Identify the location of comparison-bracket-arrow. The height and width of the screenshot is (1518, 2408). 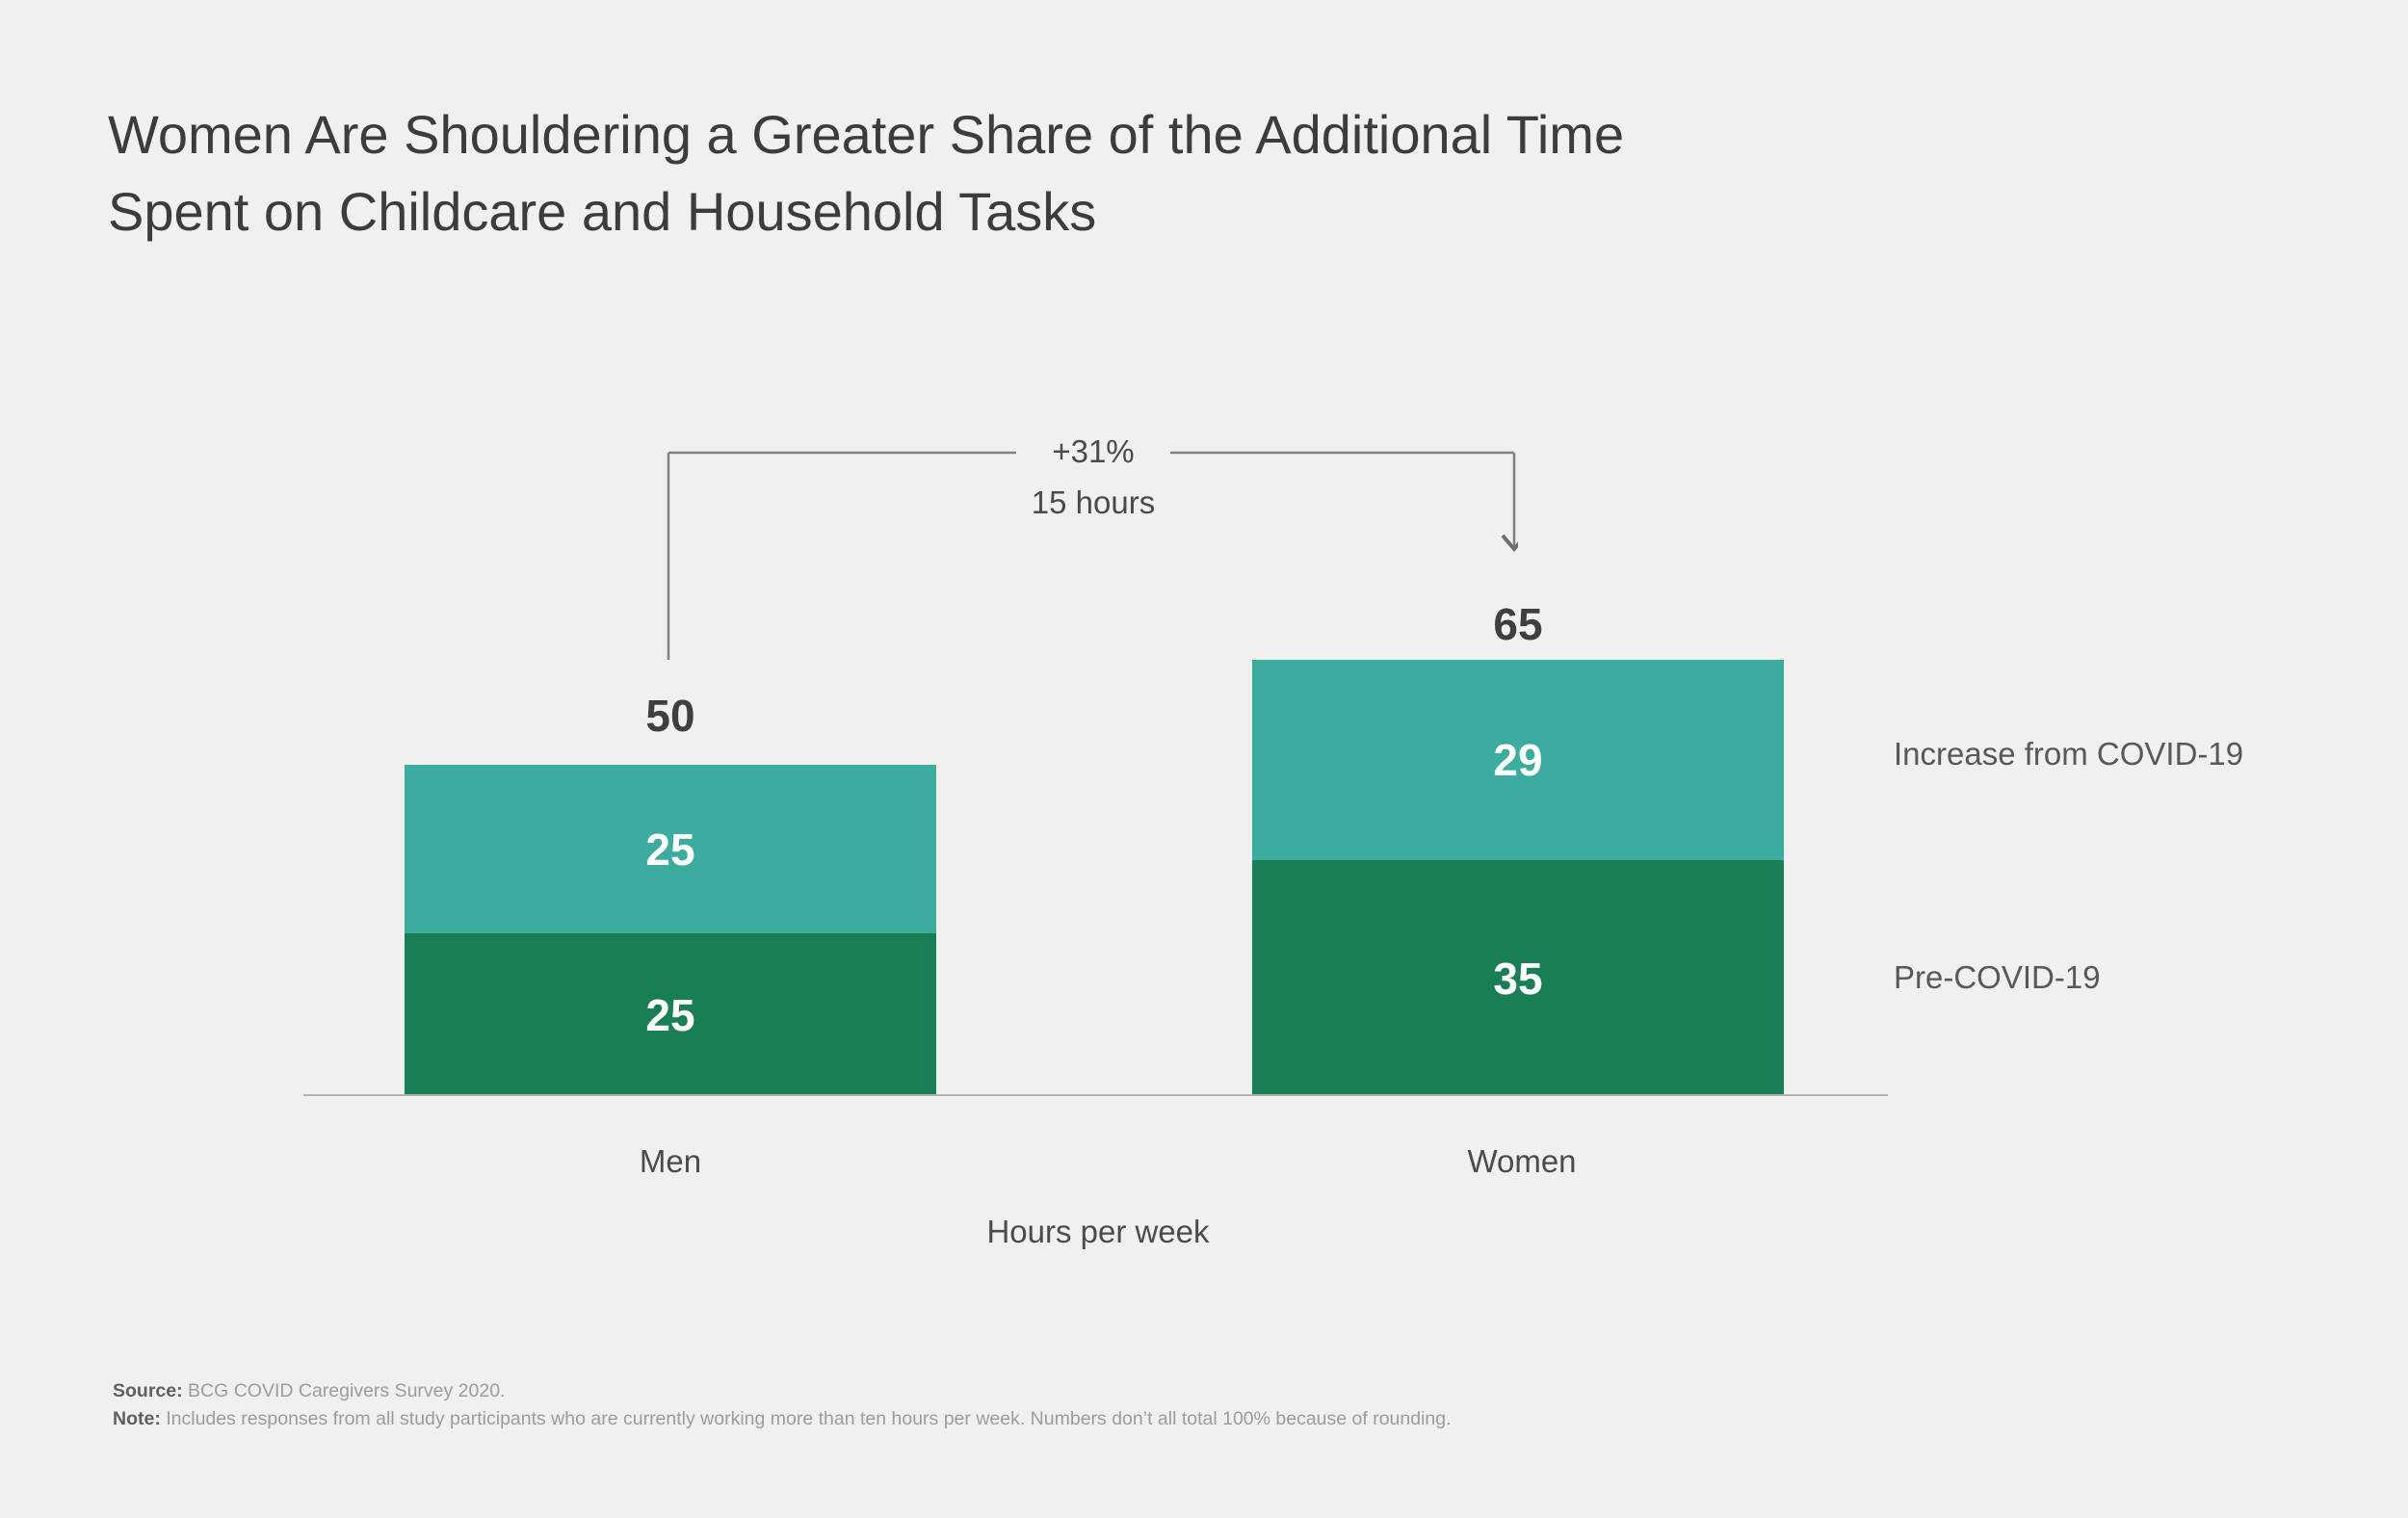
(1092, 555).